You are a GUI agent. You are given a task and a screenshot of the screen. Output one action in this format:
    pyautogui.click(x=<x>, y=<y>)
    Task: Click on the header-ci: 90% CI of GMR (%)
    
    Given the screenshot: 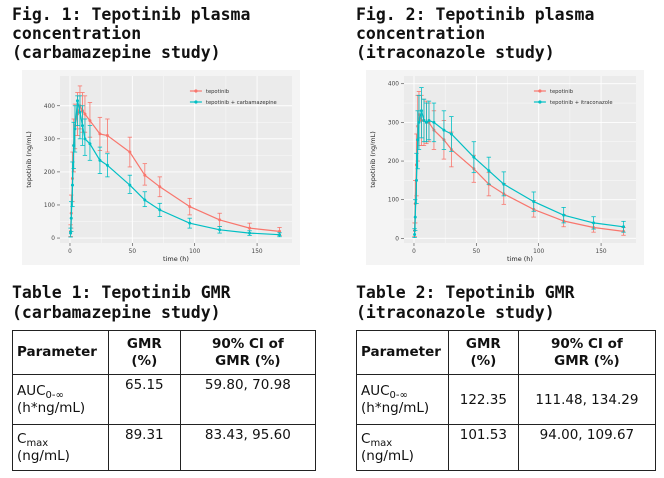 What is the action you would take?
    pyautogui.click(x=587, y=352)
    